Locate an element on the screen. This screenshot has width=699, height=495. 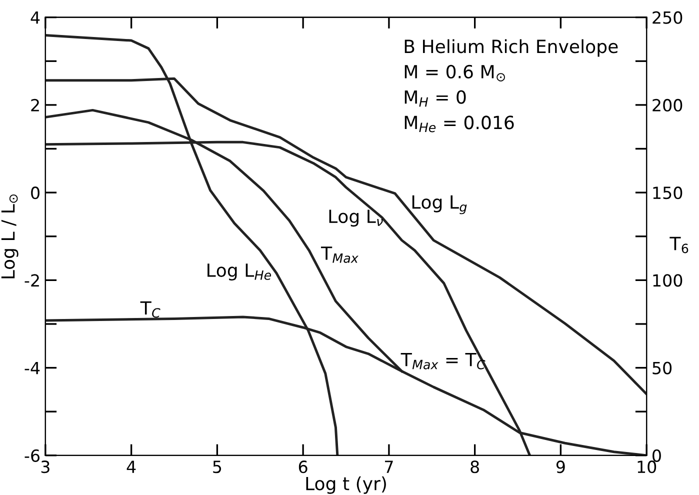
y-tick-label: -6 is located at coordinates (32, 455).